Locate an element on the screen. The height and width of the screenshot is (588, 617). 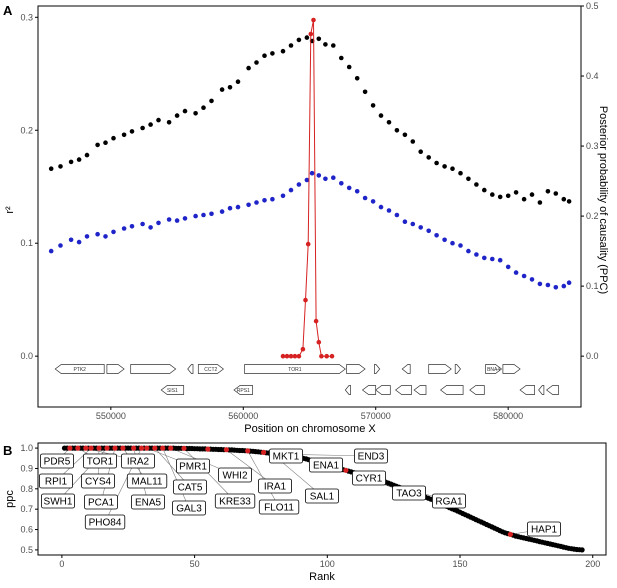
x-tick-label: 0 is located at coordinates (61, 564).